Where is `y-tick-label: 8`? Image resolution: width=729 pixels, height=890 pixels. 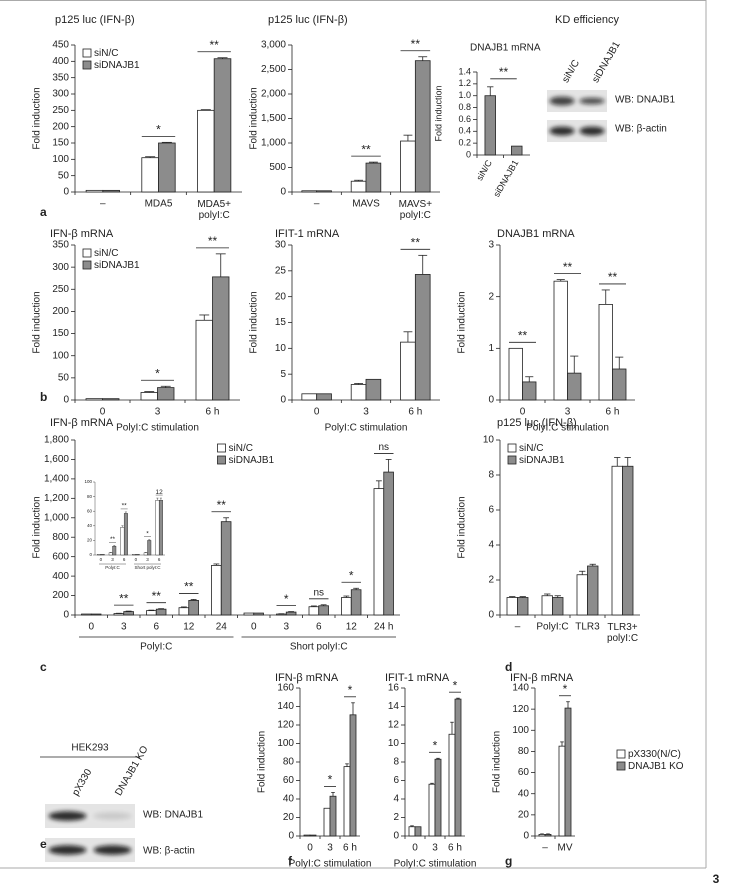
y-tick-label: 8 is located at coordinates (396, 762).